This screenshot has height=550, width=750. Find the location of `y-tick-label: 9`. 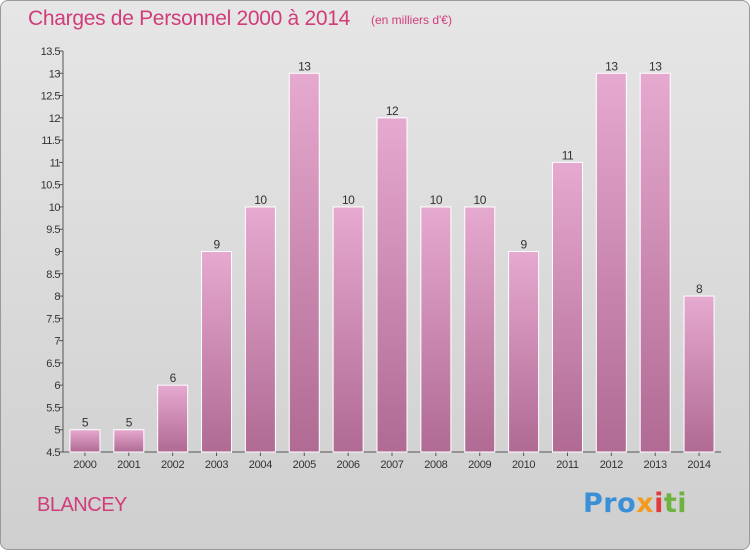

y-tick-label: 9 is located at coordinates (57, 253).